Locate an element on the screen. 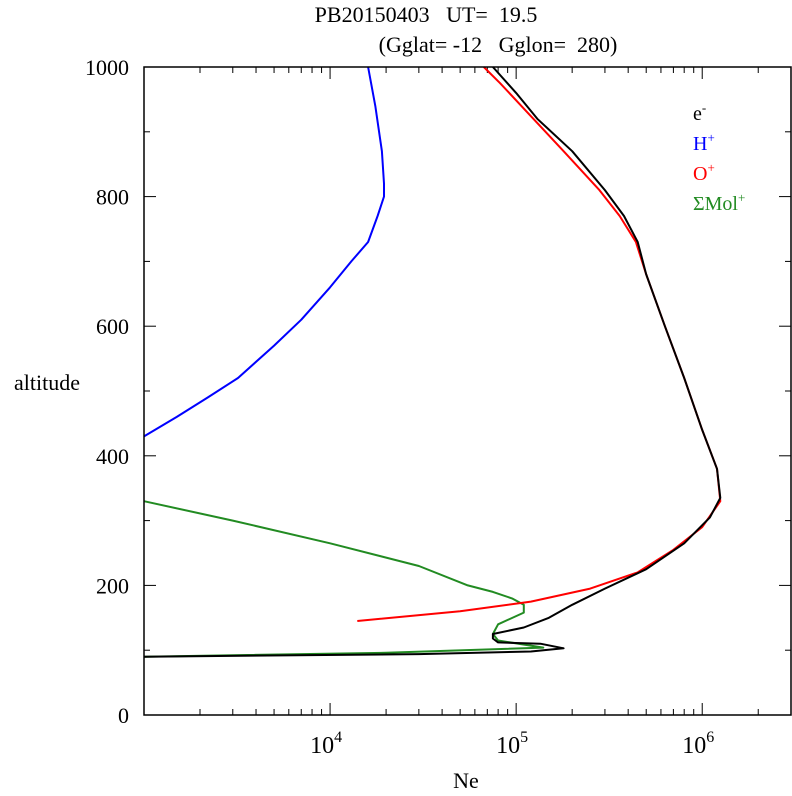 The width and height of the screenshot is (792, 796). y-axis-label: altitude is located at coordinates (47, 382).